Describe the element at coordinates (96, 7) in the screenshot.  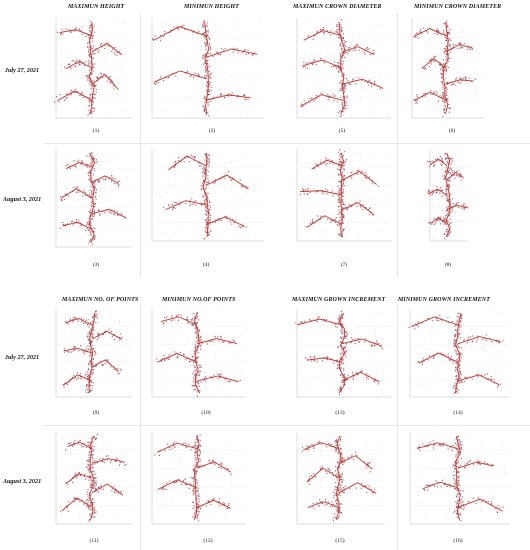
I see `header-max-height: MAXIMUN HEIGHT` at that location.